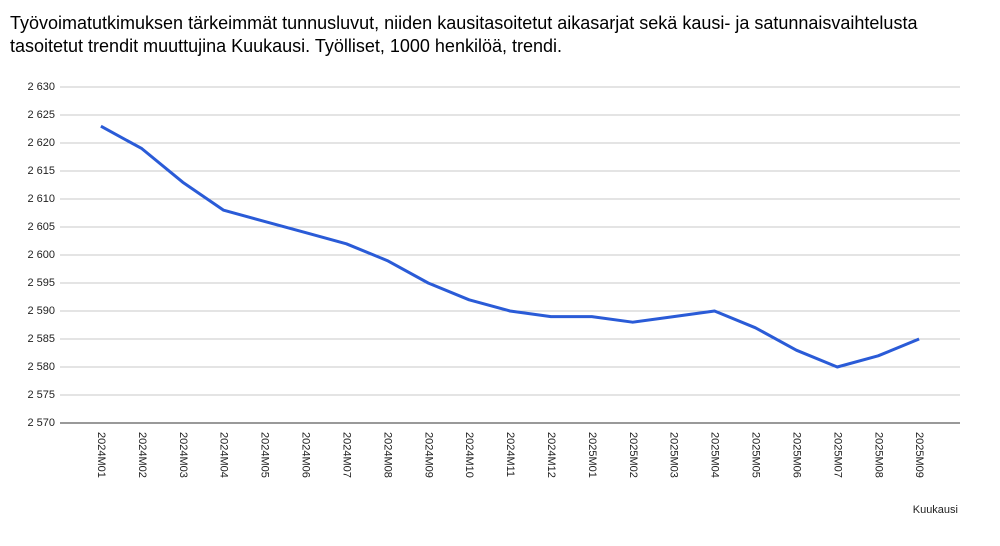 This screenshot has height=546, width=1000. I want to click on x-tick-label: 2024M09, so click(428, 455).